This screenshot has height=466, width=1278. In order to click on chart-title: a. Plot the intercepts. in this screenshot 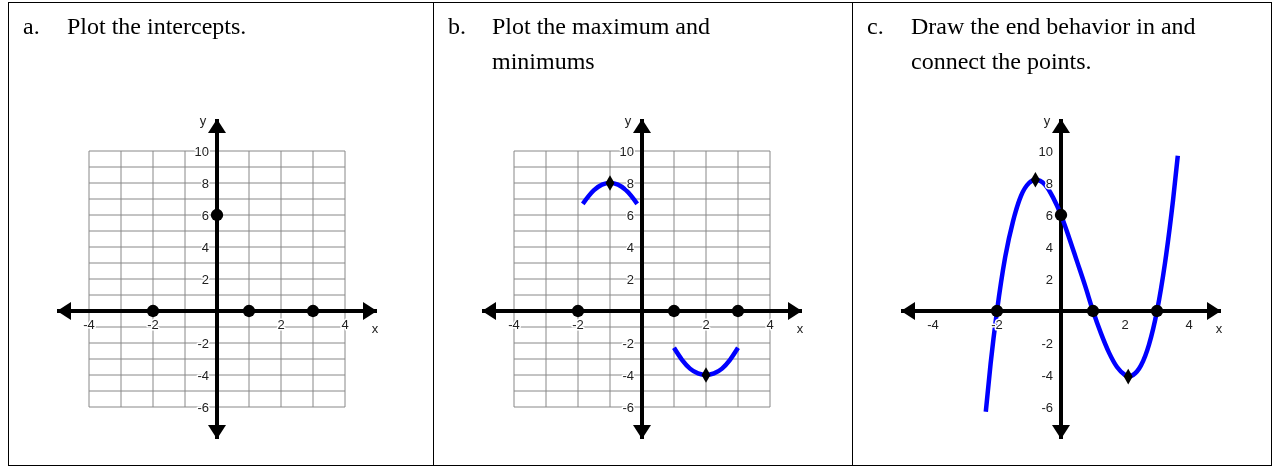, I will do `click(135, 26)`.